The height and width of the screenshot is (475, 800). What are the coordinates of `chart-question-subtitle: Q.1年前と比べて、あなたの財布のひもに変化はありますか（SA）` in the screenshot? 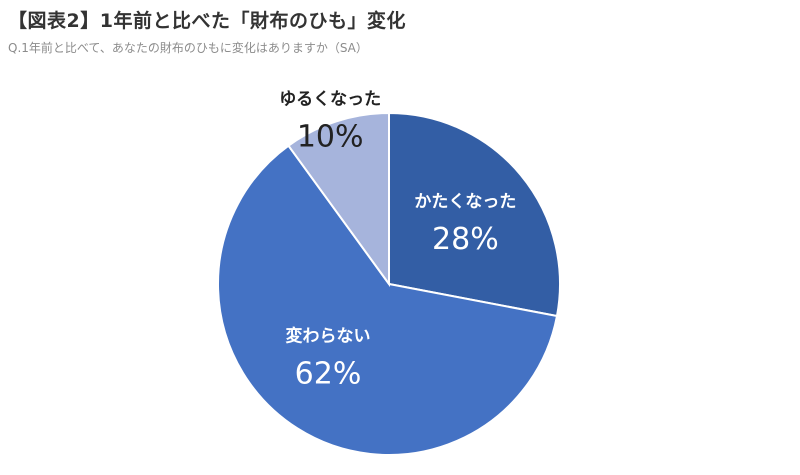 It's located at (188, 48).